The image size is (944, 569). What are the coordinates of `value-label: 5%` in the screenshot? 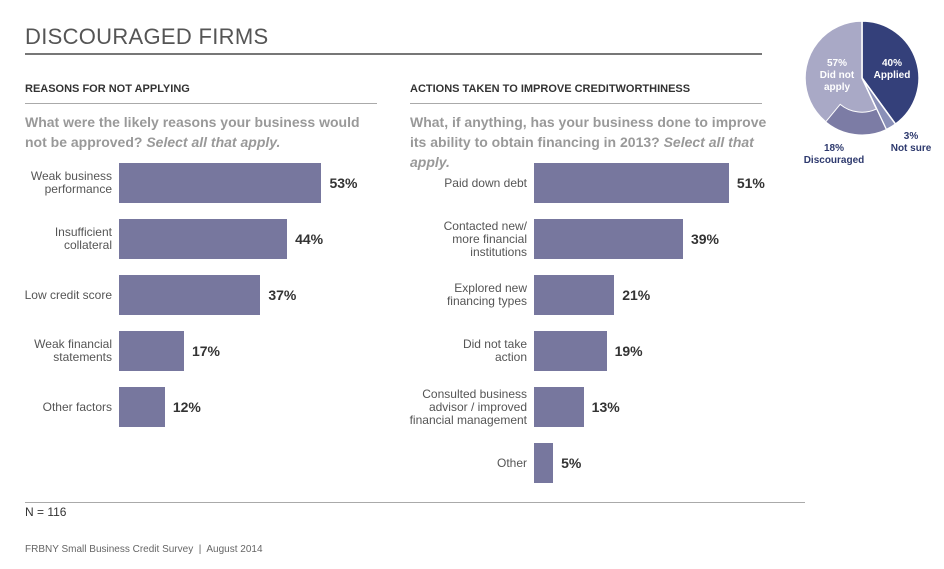 It's located at (571, 463).